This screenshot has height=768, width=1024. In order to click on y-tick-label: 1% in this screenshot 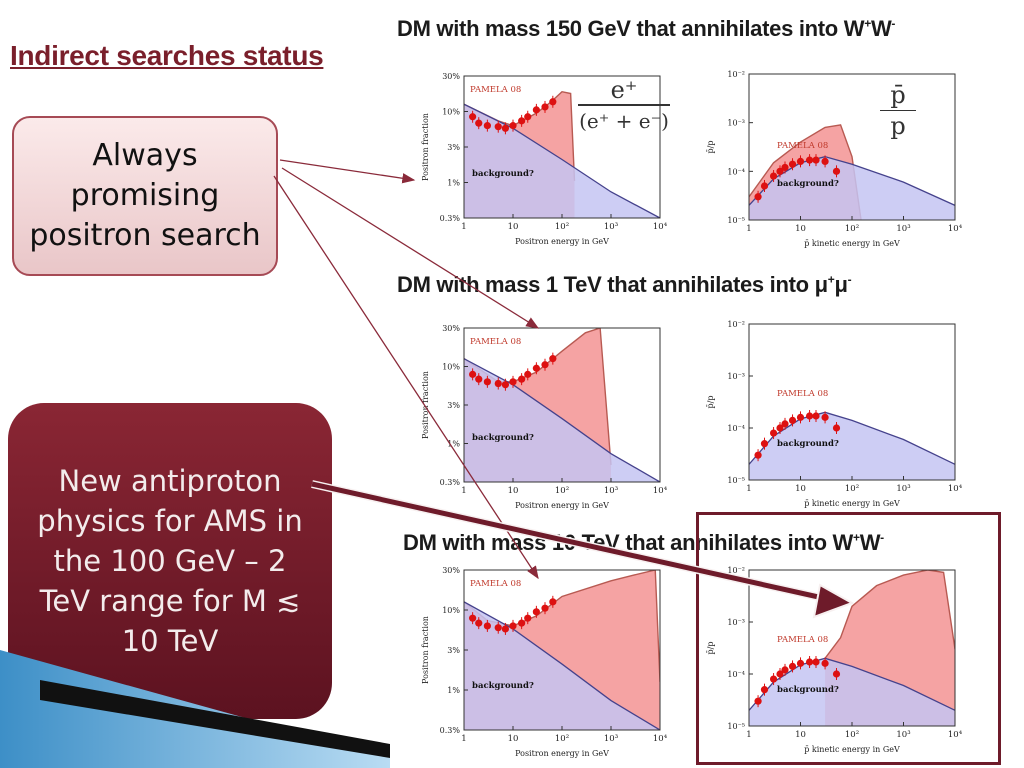, I will do `click(453, 183)`.